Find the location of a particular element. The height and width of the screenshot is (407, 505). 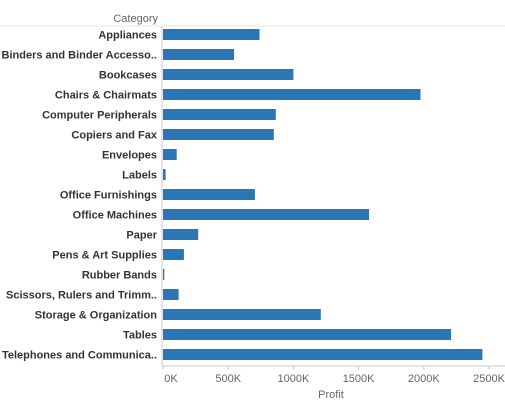

x-tick-label-3: 1500K is located at coordinates (359, 379).